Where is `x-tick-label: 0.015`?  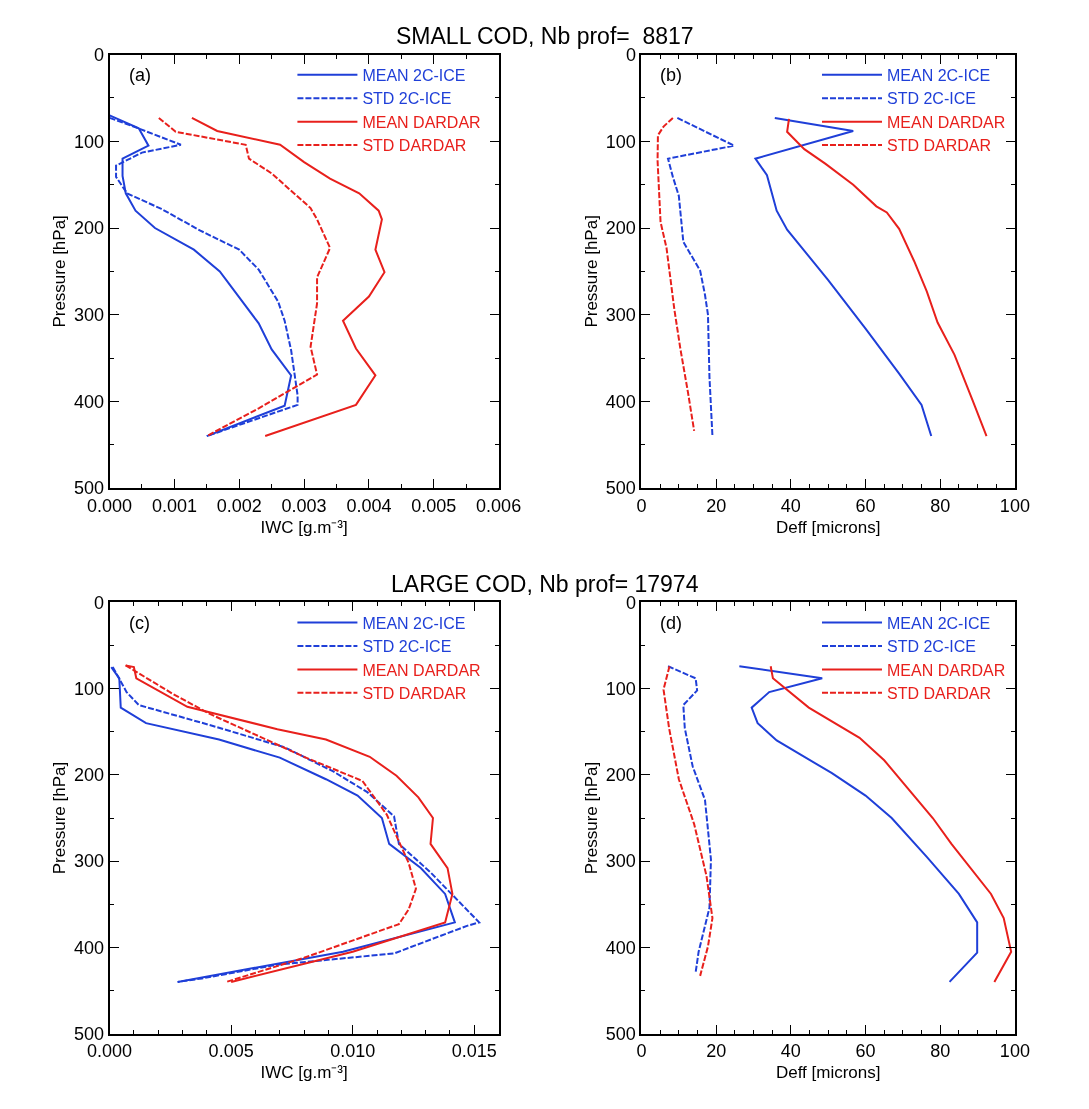
x-tick-label: 0.015 is located at coordinates (474, 1051).